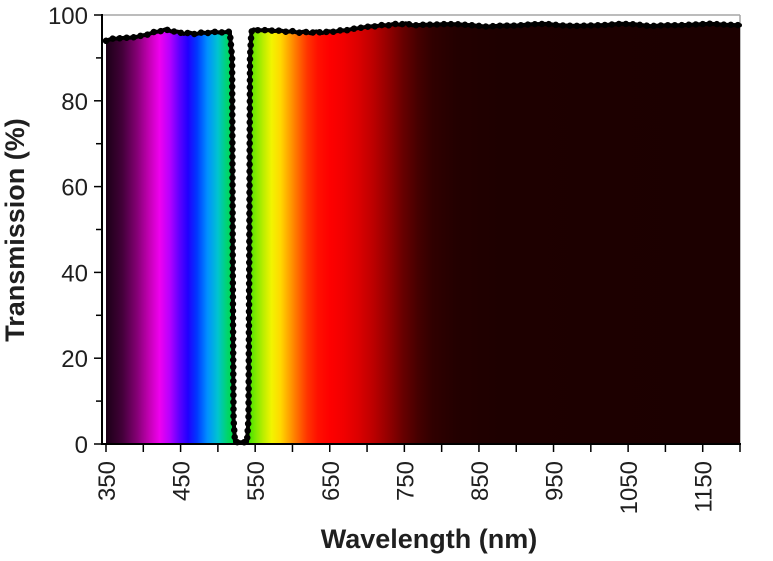  Describe the element at coordinates (68, 231) in the screenshot. I see `y-tick-labels: 0 20 40 60 80 100` at that location.